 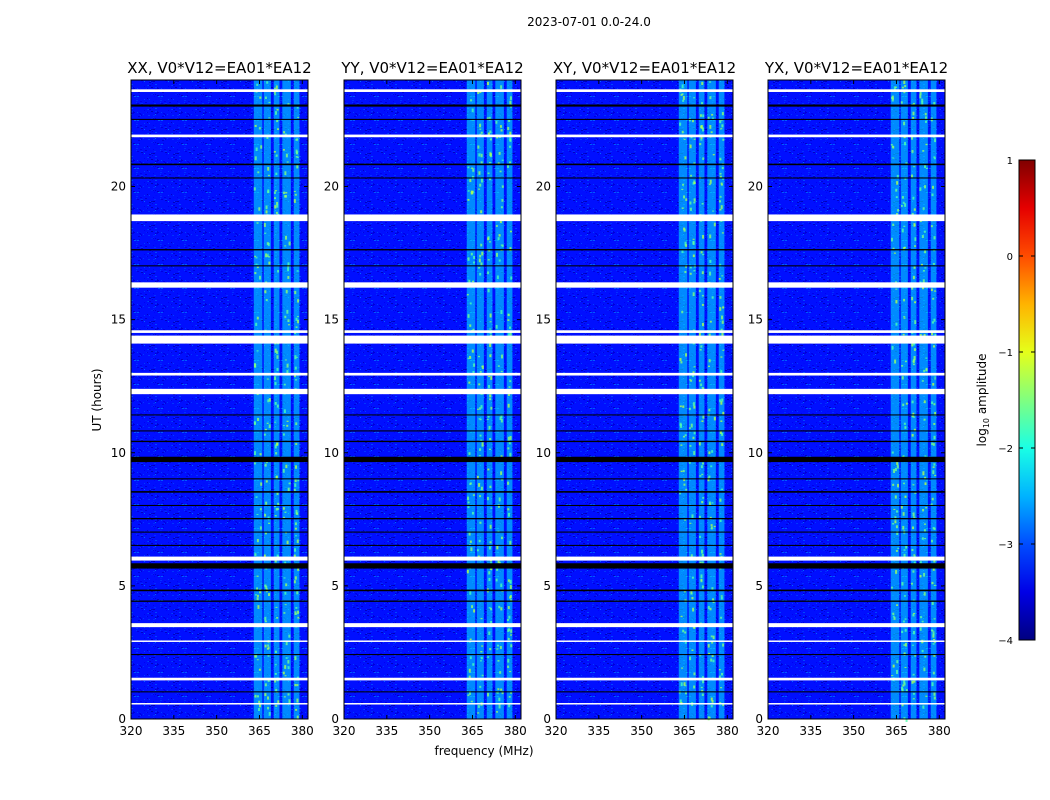 I want to click on y-tick-label: 15, so click(x=755, y=320).